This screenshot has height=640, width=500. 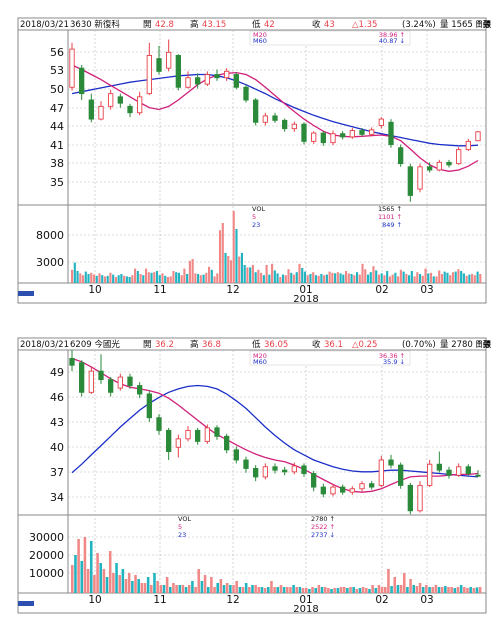 What do you see at coordinates (95, 344) in the screenshot?
I see `header-stock: 6209 今國光` at bounding box center [95, 344].